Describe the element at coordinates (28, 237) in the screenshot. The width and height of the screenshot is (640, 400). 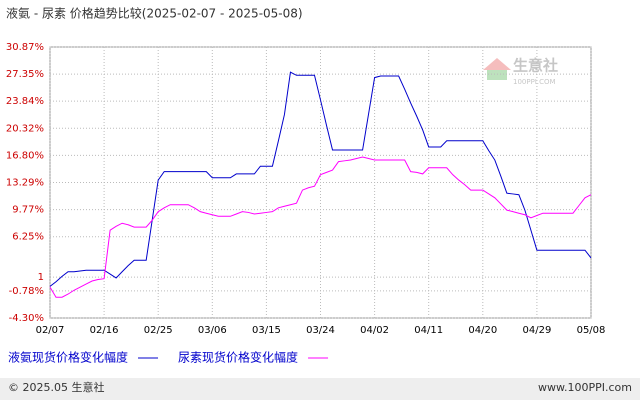
I see `y-tick-label: 6.25%` at that location.